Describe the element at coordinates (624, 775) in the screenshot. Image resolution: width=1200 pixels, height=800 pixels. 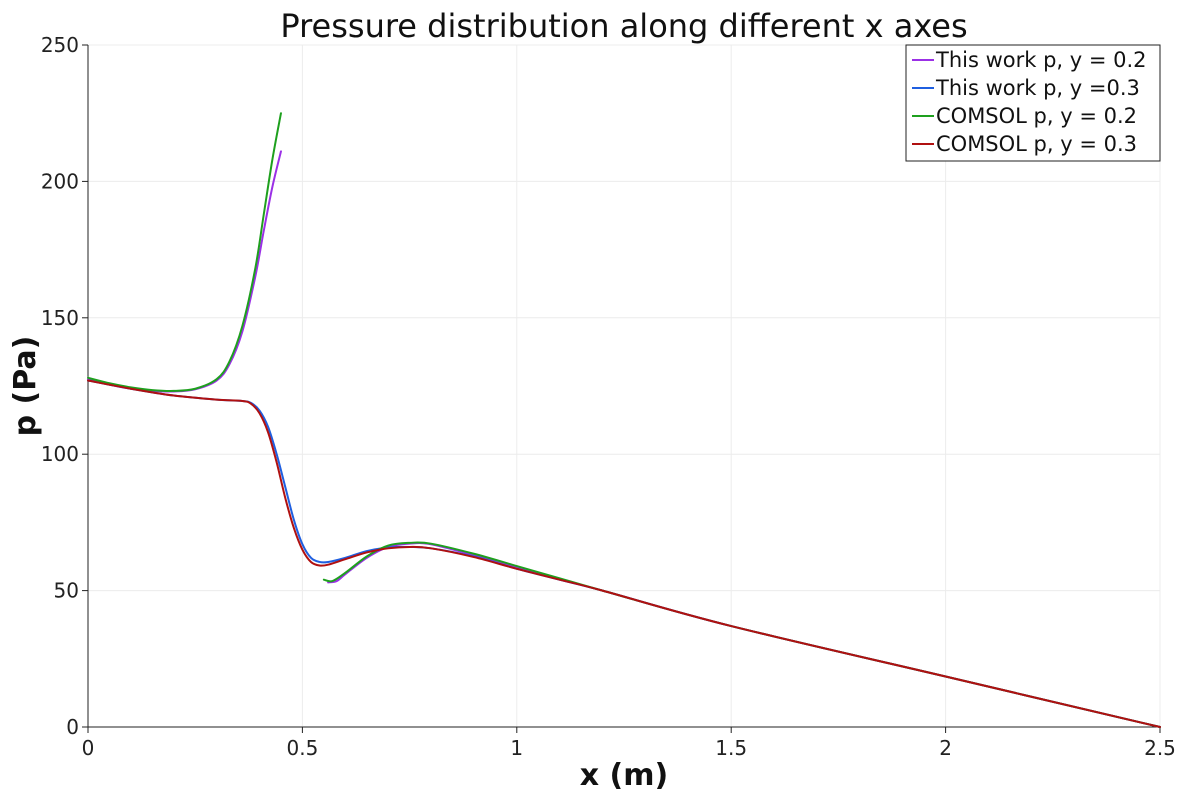
I see `x-axis-label: x (m)` at that location.